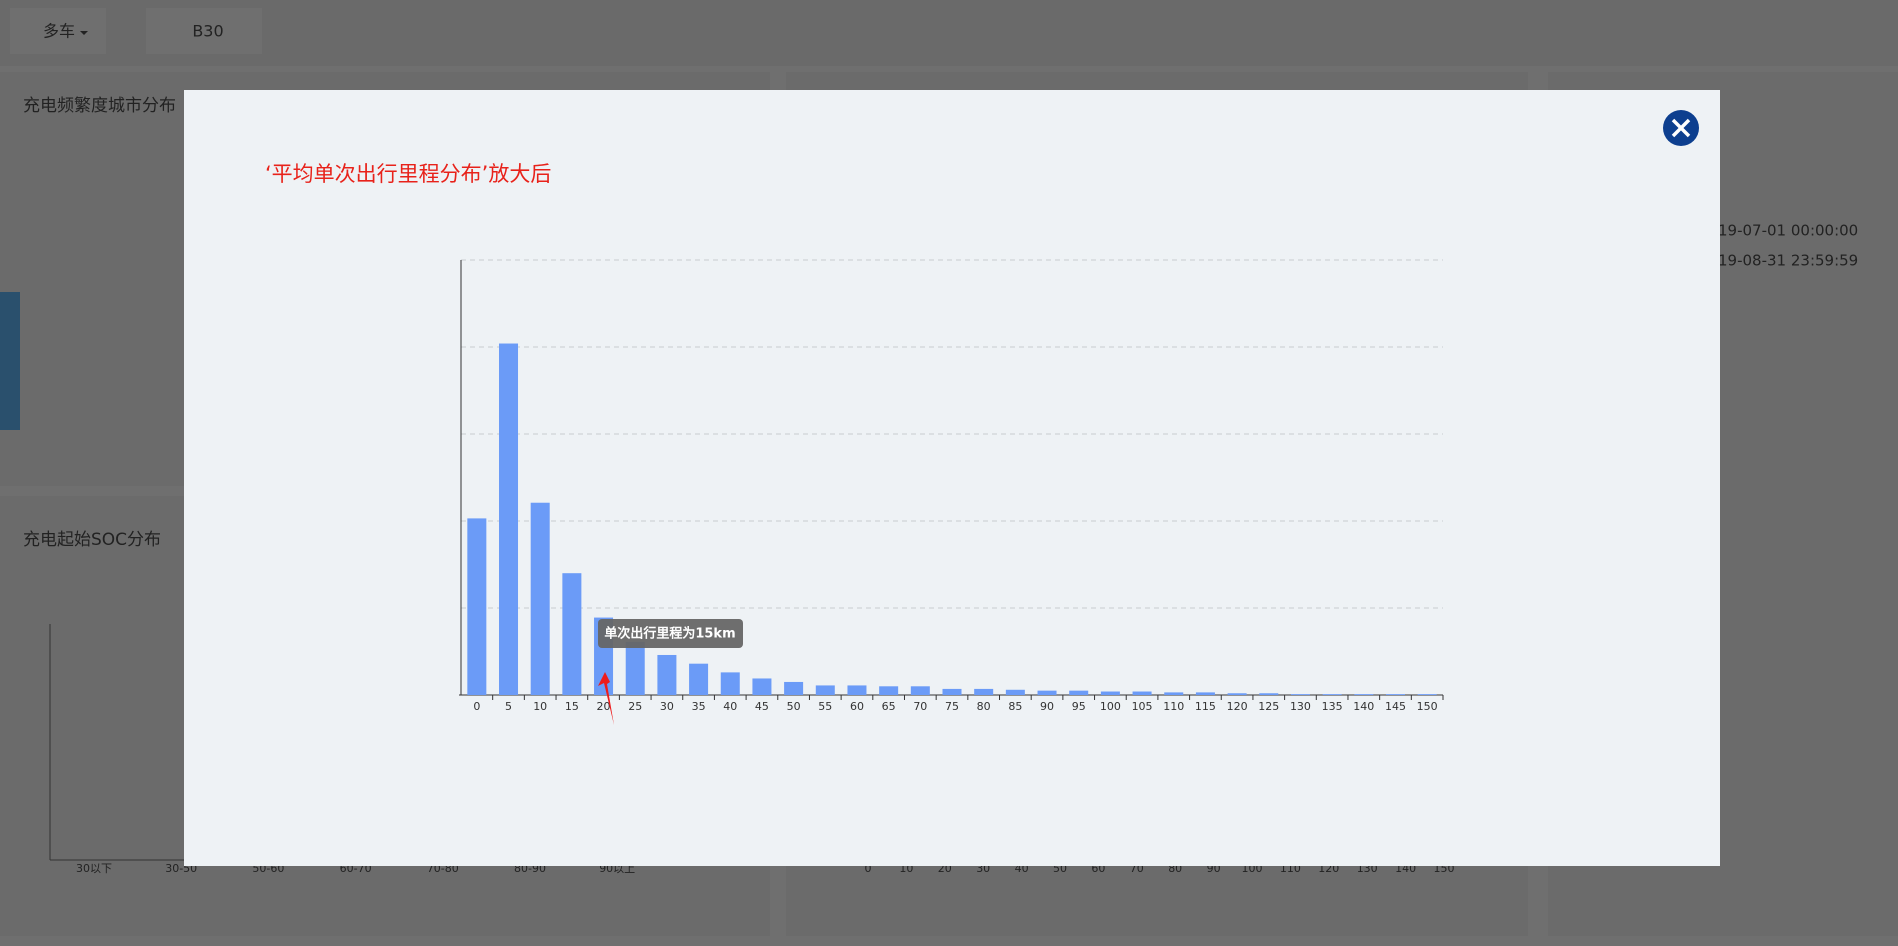 Image resolution: width=1898 pixels, height=946 pixels. Describe the element at coordinates (572, 706) in the screenshot. I see `x-tick-label: 15` at that location.